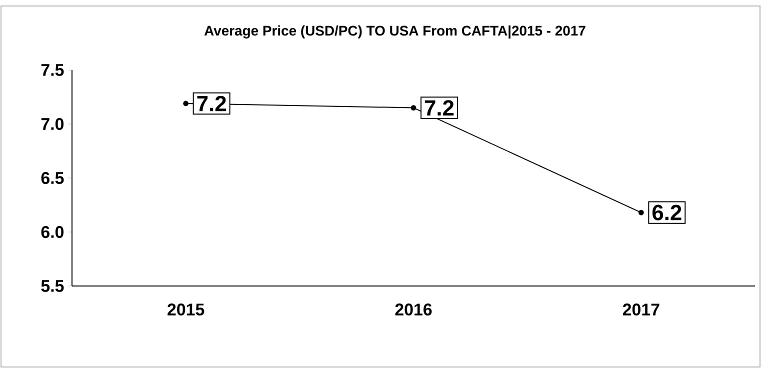  What do you see at coordinates (413, 310) in the screenshot?
I see `x-tick-label: 2016` at bounding box center [413, 310].